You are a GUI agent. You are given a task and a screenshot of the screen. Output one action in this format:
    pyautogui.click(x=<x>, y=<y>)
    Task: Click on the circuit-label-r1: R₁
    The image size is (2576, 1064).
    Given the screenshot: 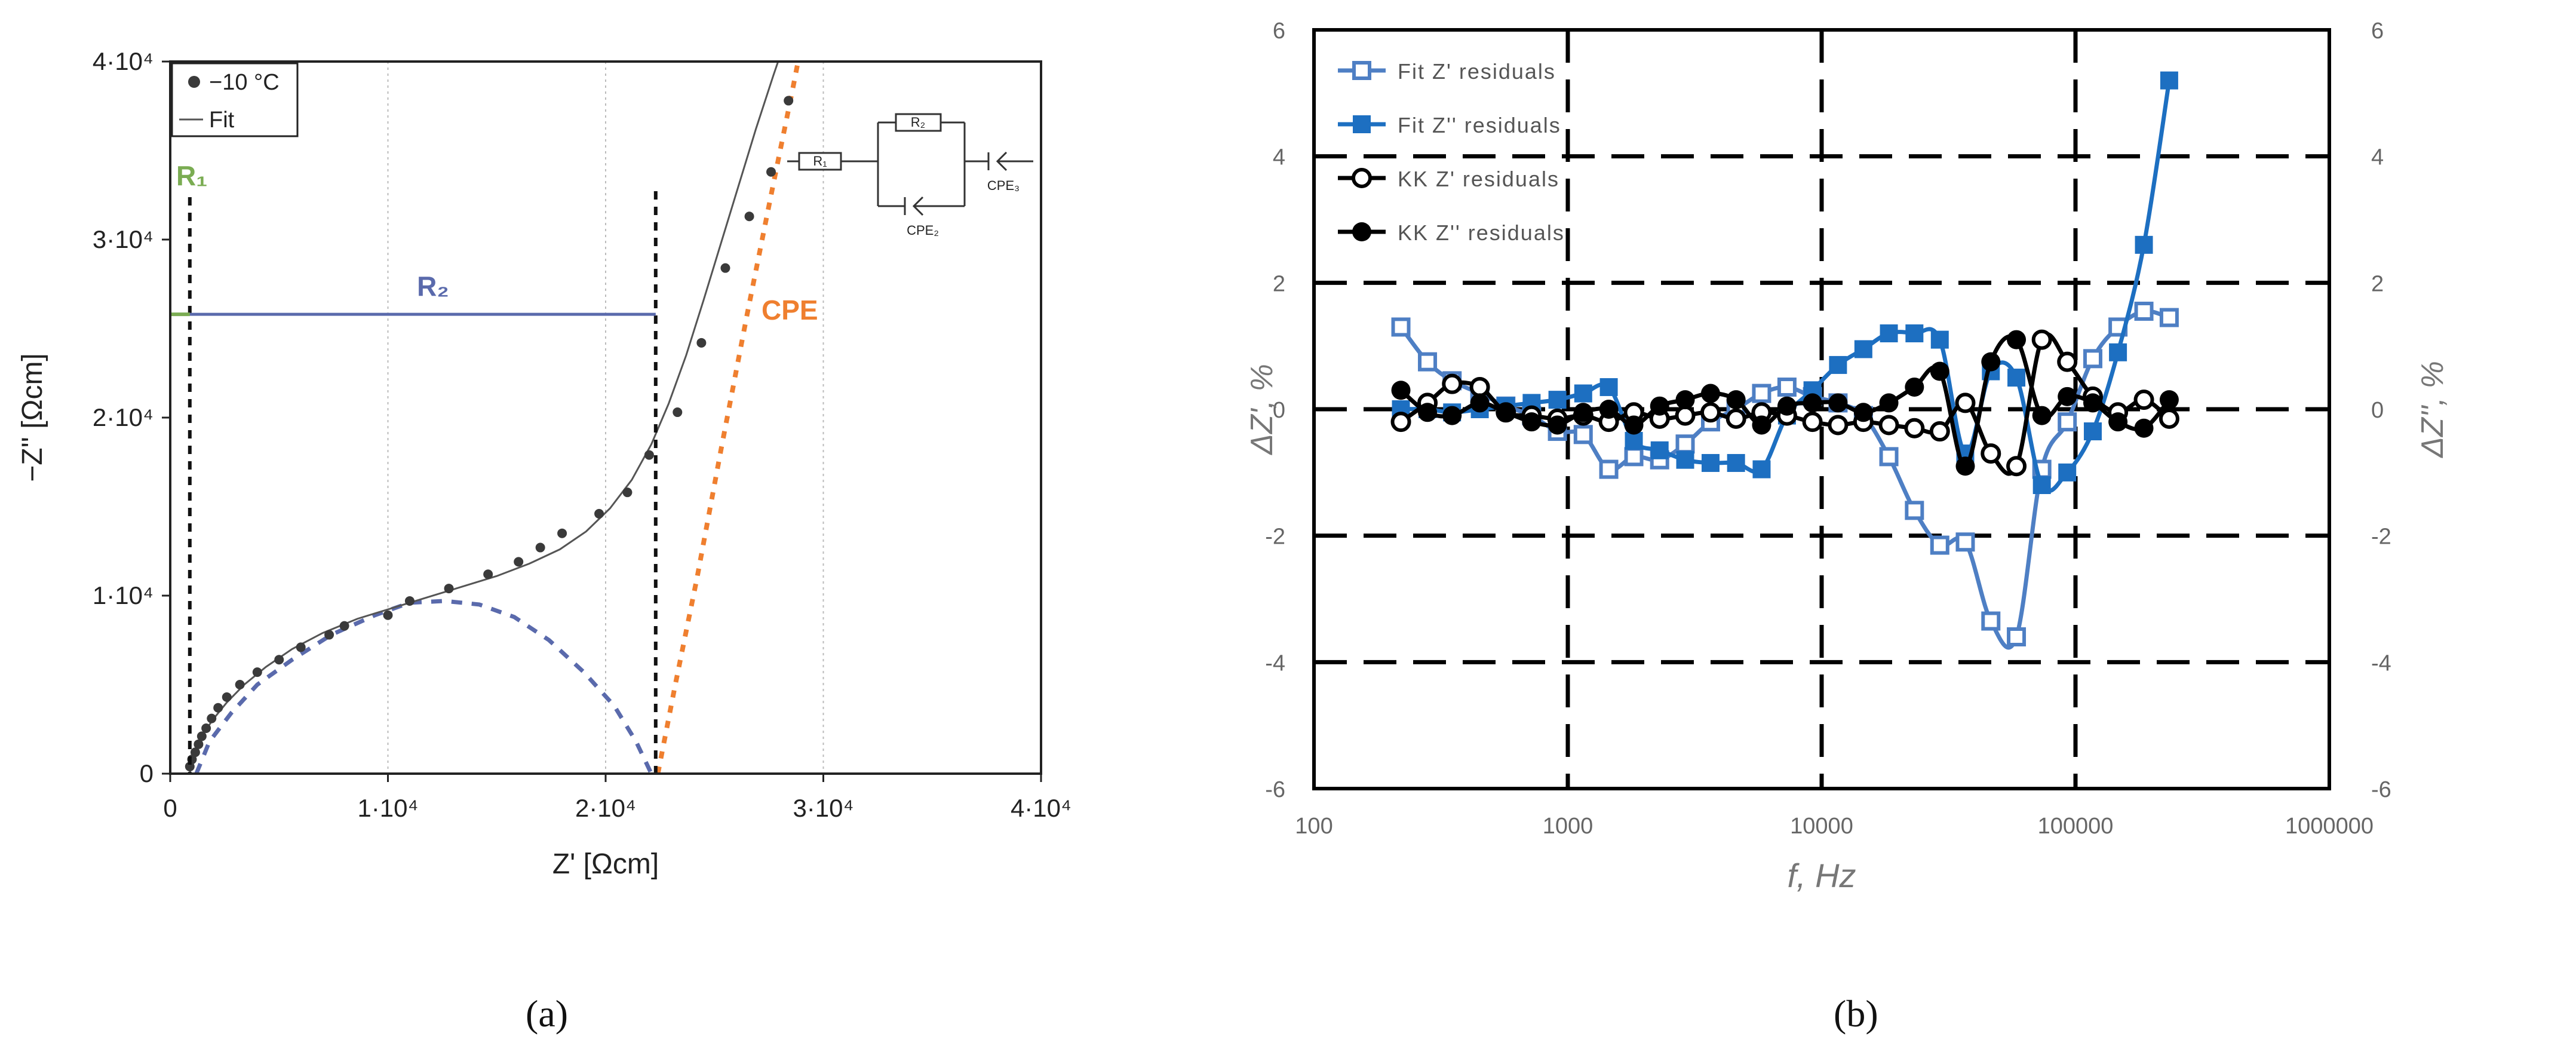 What is the action you would take?
    pyautogui.click(x=820, y=161)
    